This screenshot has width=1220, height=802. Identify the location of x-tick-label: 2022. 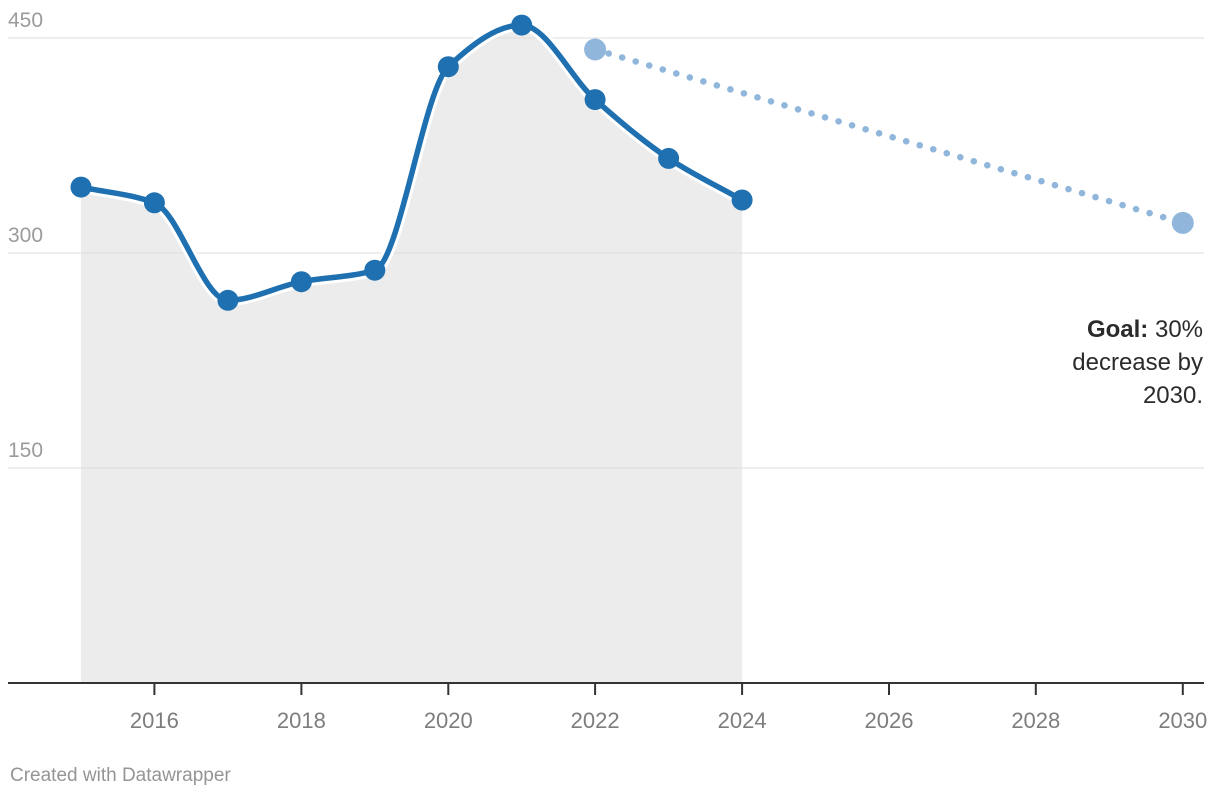
(595, 720).